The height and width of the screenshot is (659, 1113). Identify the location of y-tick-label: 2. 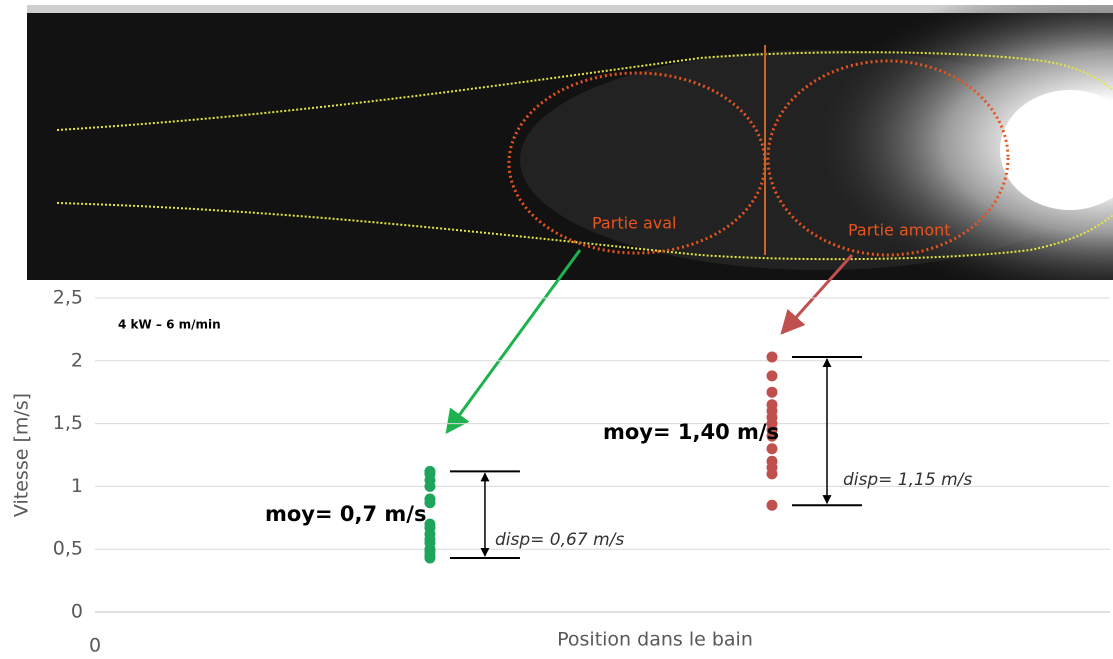
(77, 360).